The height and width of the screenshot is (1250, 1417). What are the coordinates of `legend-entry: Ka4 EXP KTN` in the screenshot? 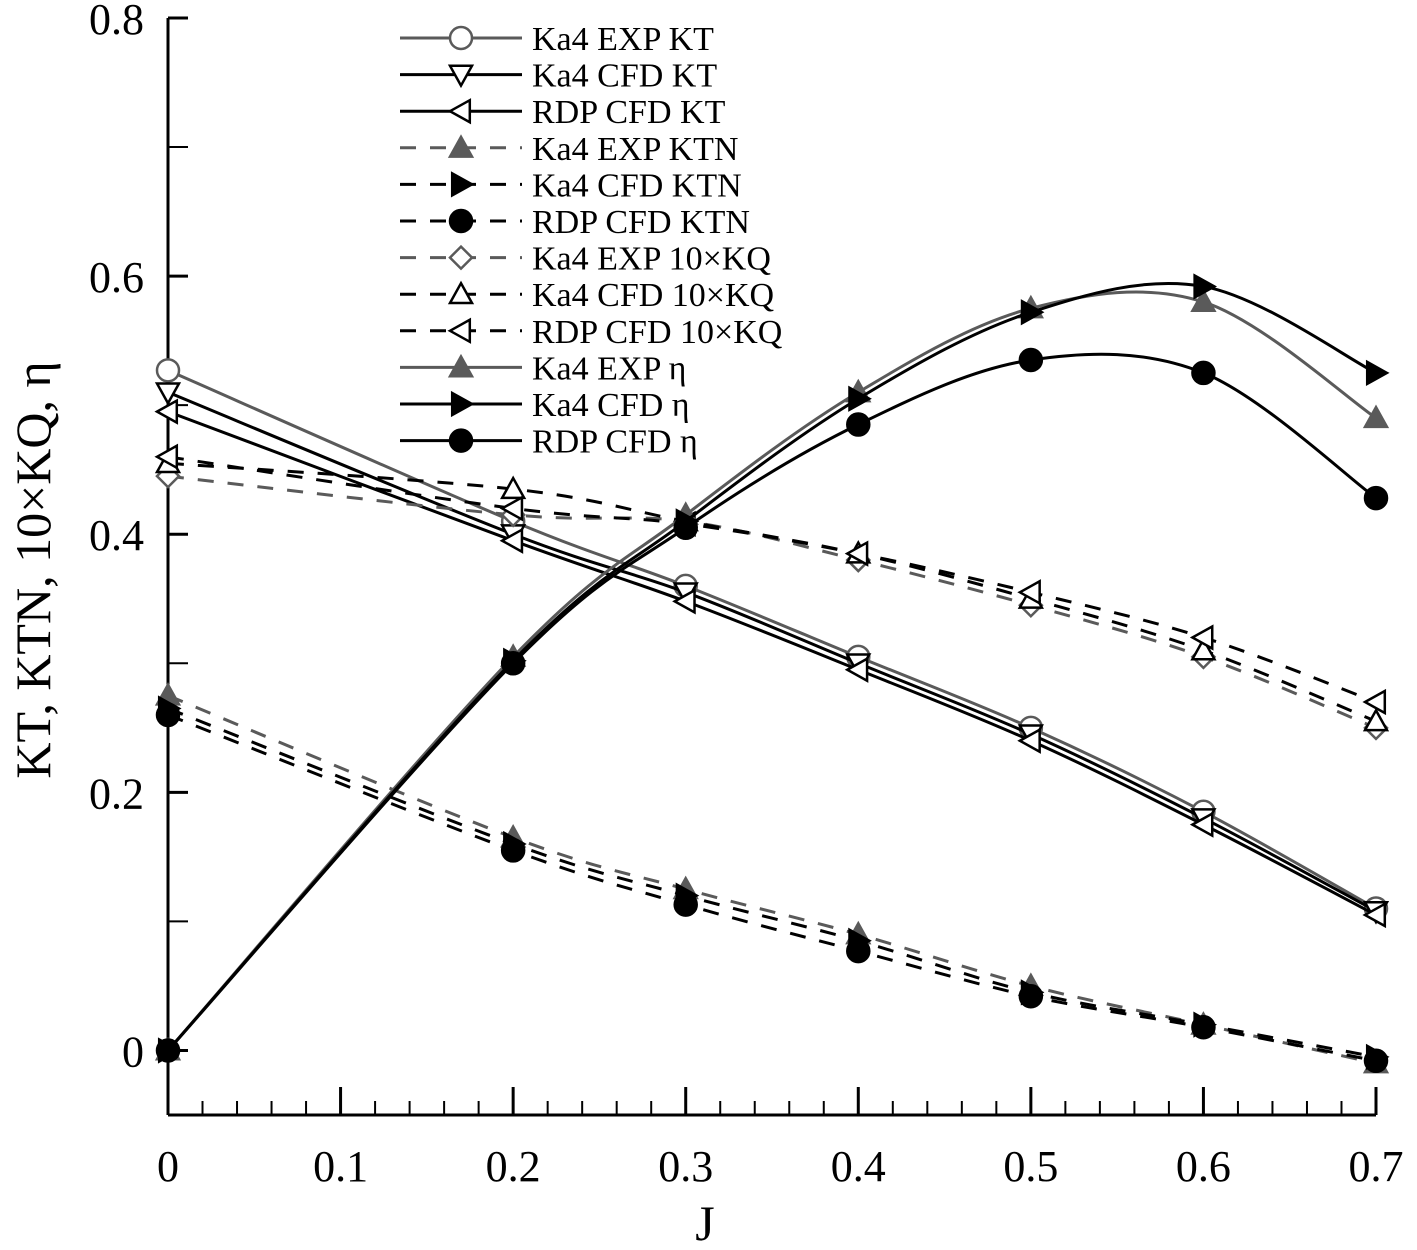 It's located at (569, 149).